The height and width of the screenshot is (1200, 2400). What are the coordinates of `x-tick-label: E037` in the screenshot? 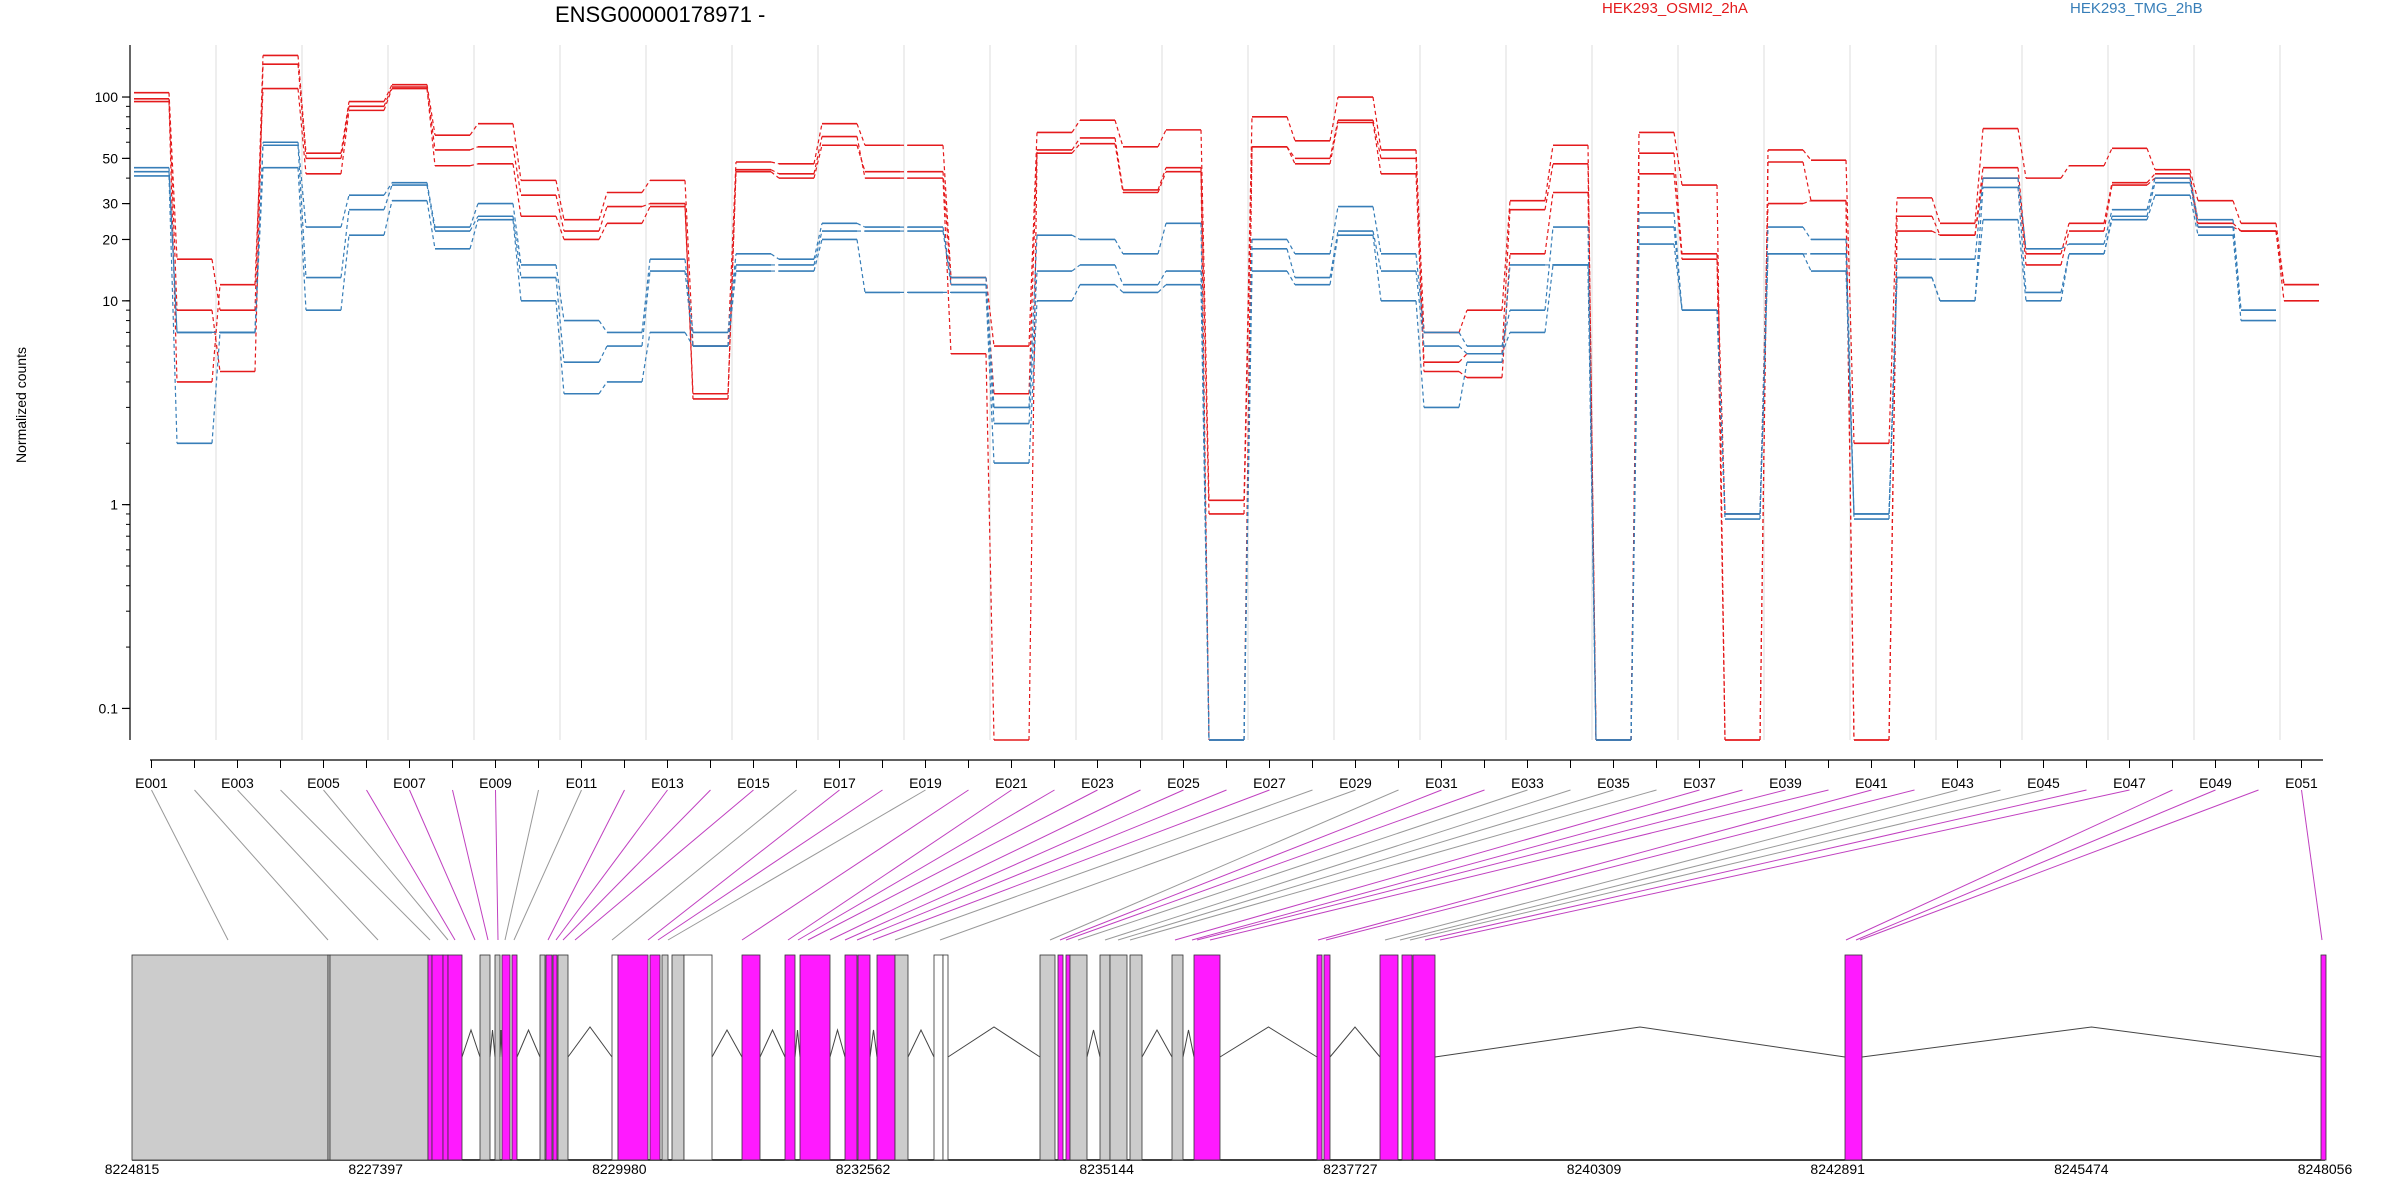 It's located at (1699, 783).